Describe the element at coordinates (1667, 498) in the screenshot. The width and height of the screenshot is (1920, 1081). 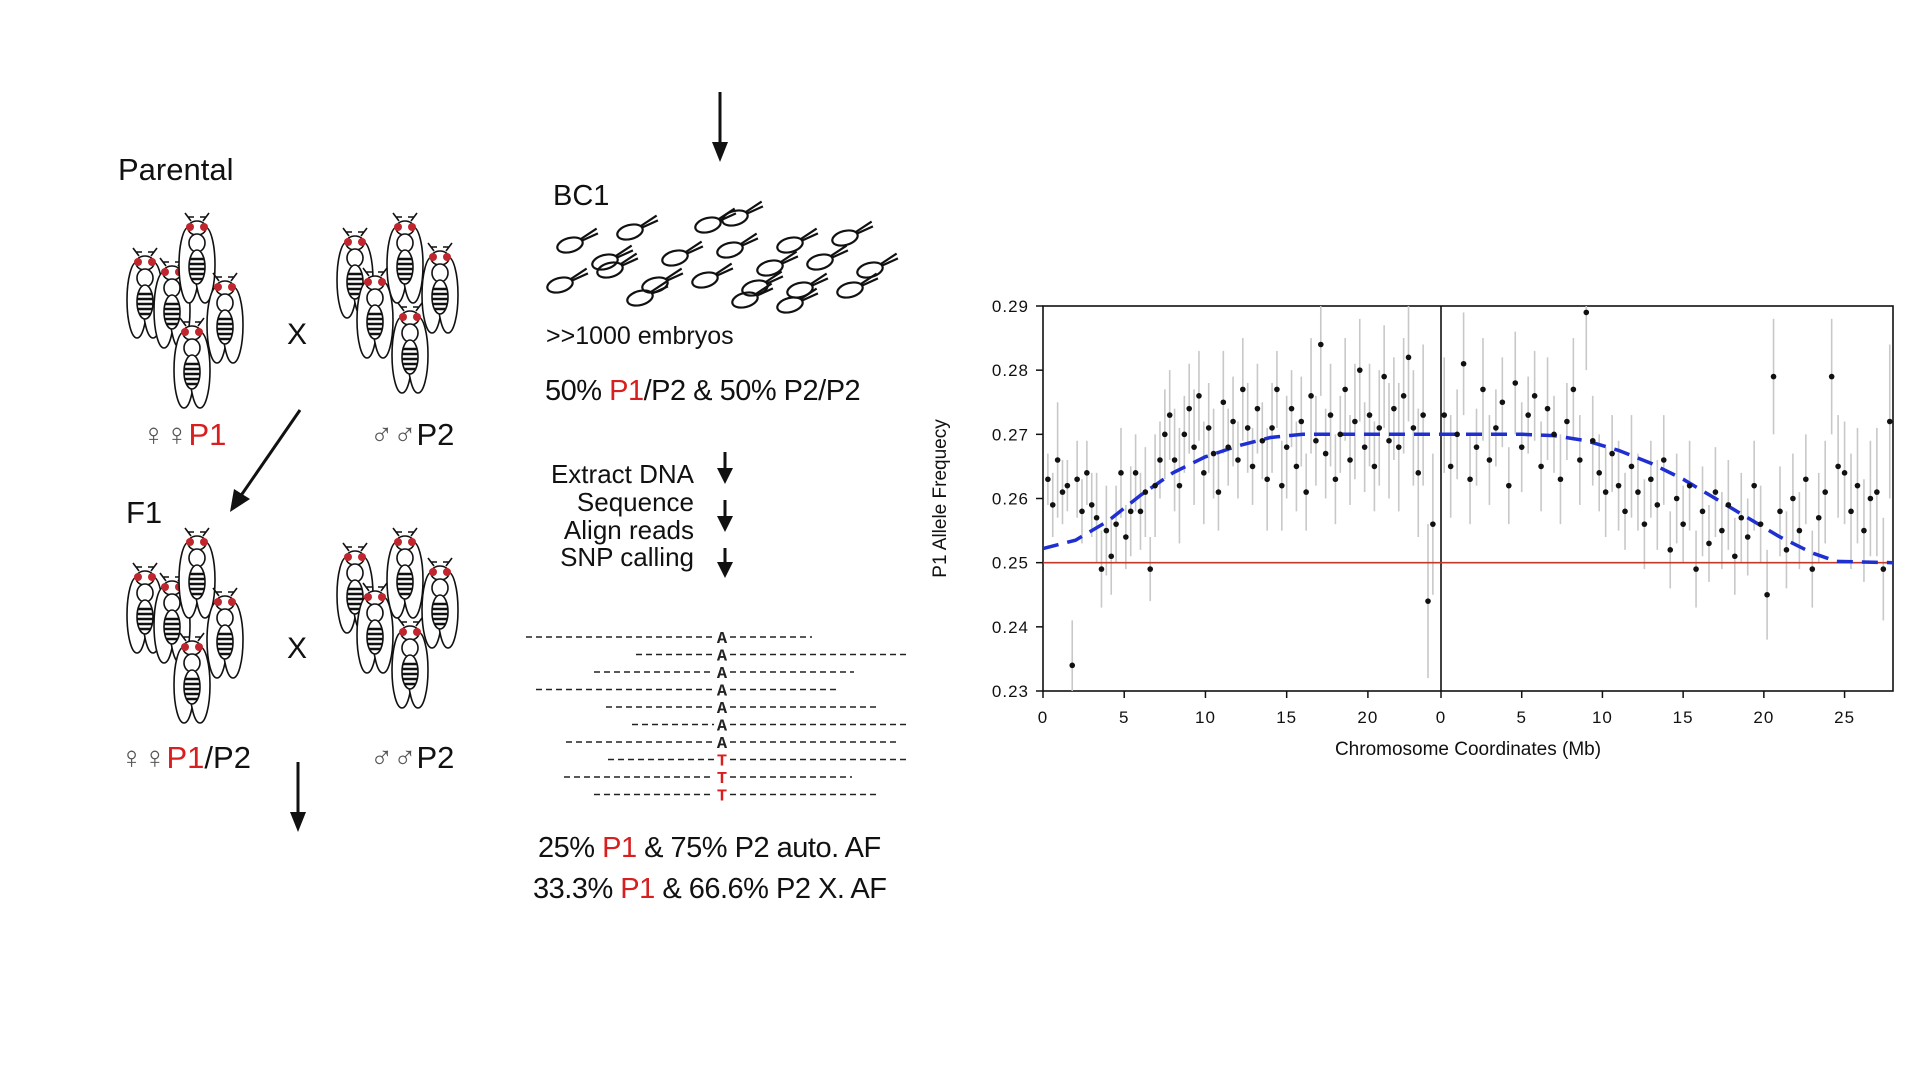
I see `fit-curve-right` at that location.